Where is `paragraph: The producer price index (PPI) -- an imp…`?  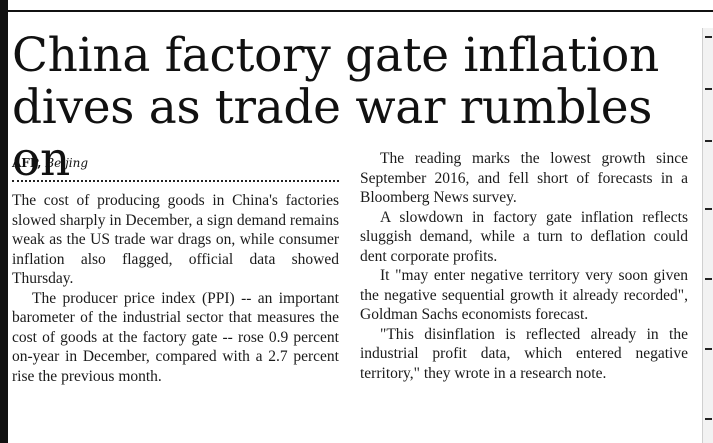
paragraph: The producer price index (PPI) -- an imp… is located at coordinates (175, 337).